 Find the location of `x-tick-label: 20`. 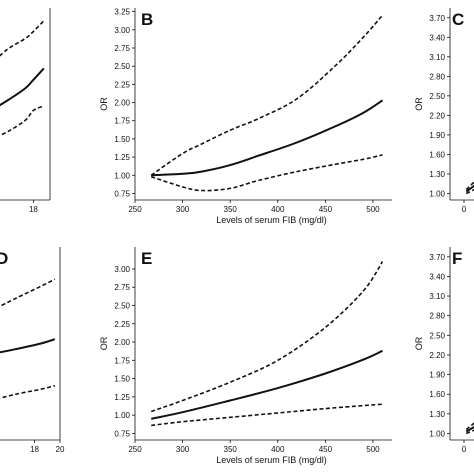

x-tick-label: 20 is located at coordinates (60, 449).